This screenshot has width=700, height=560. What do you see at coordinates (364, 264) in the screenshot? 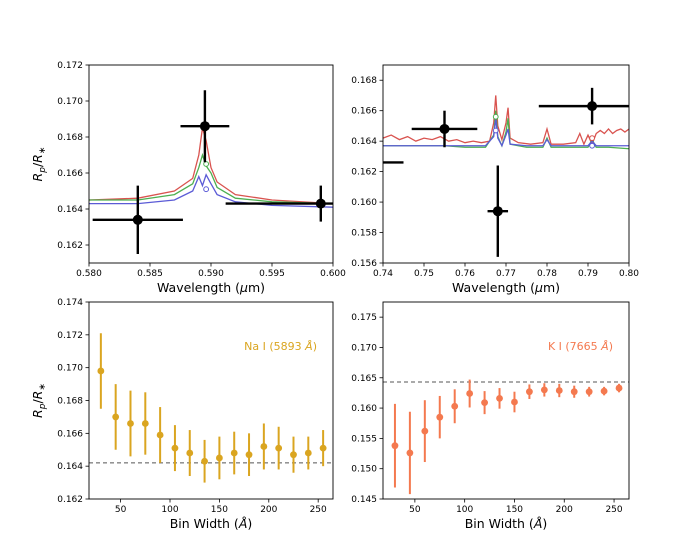
I see `y-tick-label: 0.156` at bounding box center [364, 264].